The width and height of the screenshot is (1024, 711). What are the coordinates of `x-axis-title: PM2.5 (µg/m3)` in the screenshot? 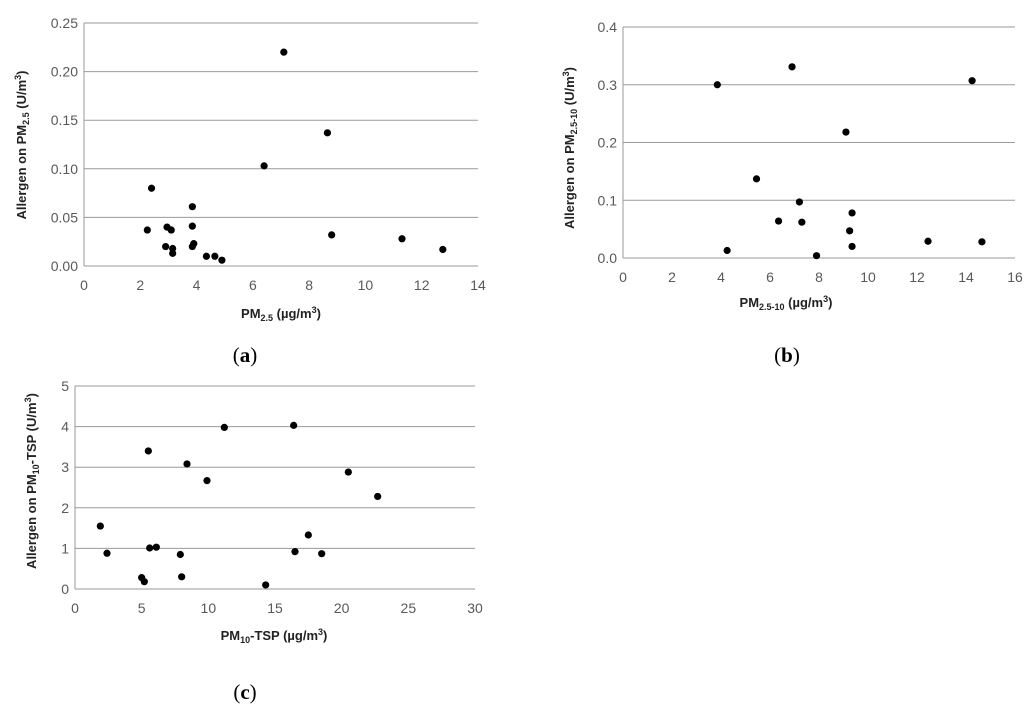 It's located at (281, 314).